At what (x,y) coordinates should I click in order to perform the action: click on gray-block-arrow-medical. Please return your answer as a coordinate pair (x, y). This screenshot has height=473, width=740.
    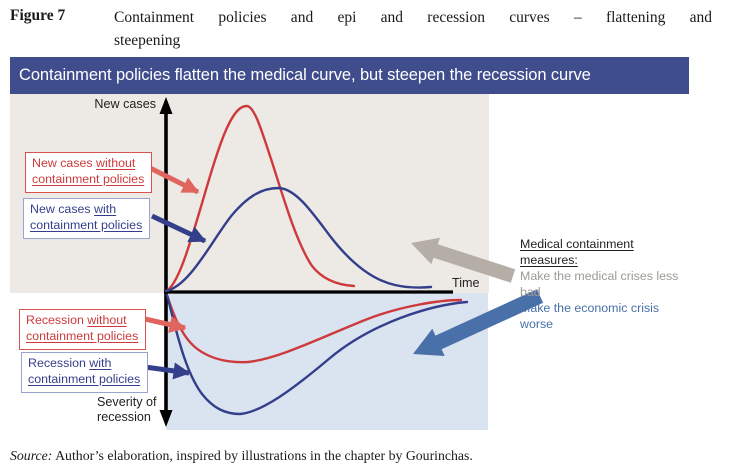
    Looking at the image, I should click on (463, 260).